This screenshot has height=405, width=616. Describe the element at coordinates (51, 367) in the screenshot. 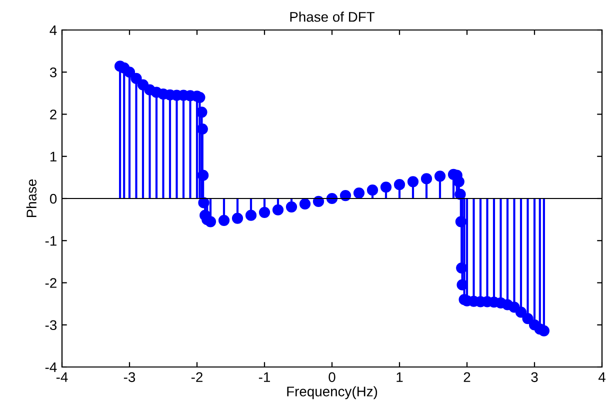

I see `y-tick-label: -4` at that location.